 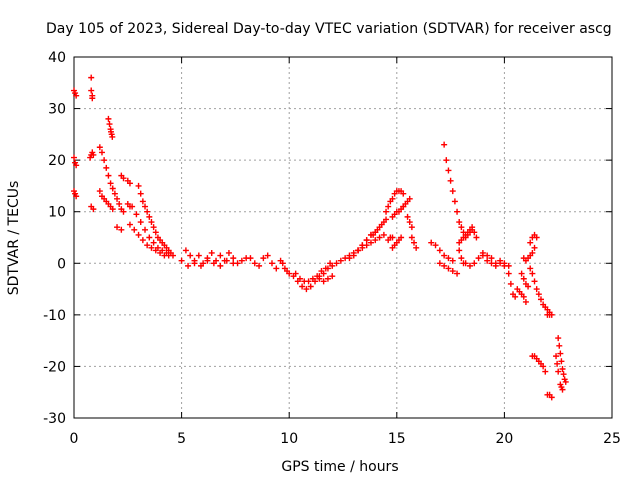 I want to click on series-s46, so click(x=521, y=295).